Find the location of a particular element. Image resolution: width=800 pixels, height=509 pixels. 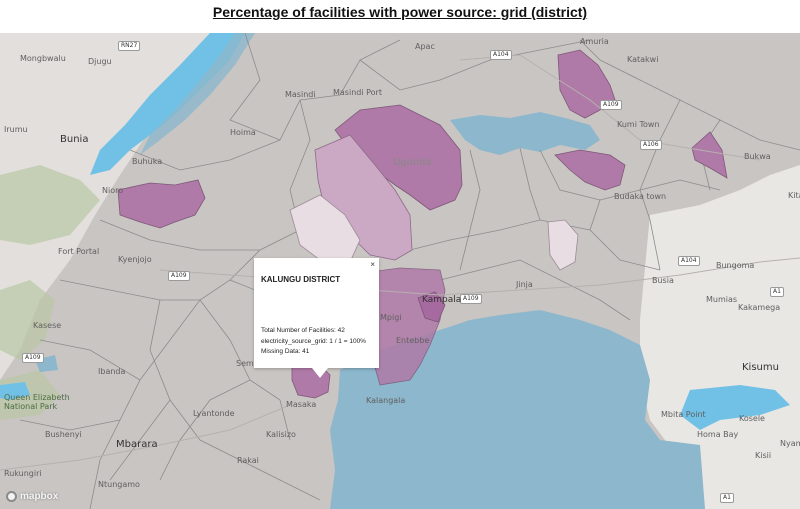

lake-albert is located at coordinates (167, 104).